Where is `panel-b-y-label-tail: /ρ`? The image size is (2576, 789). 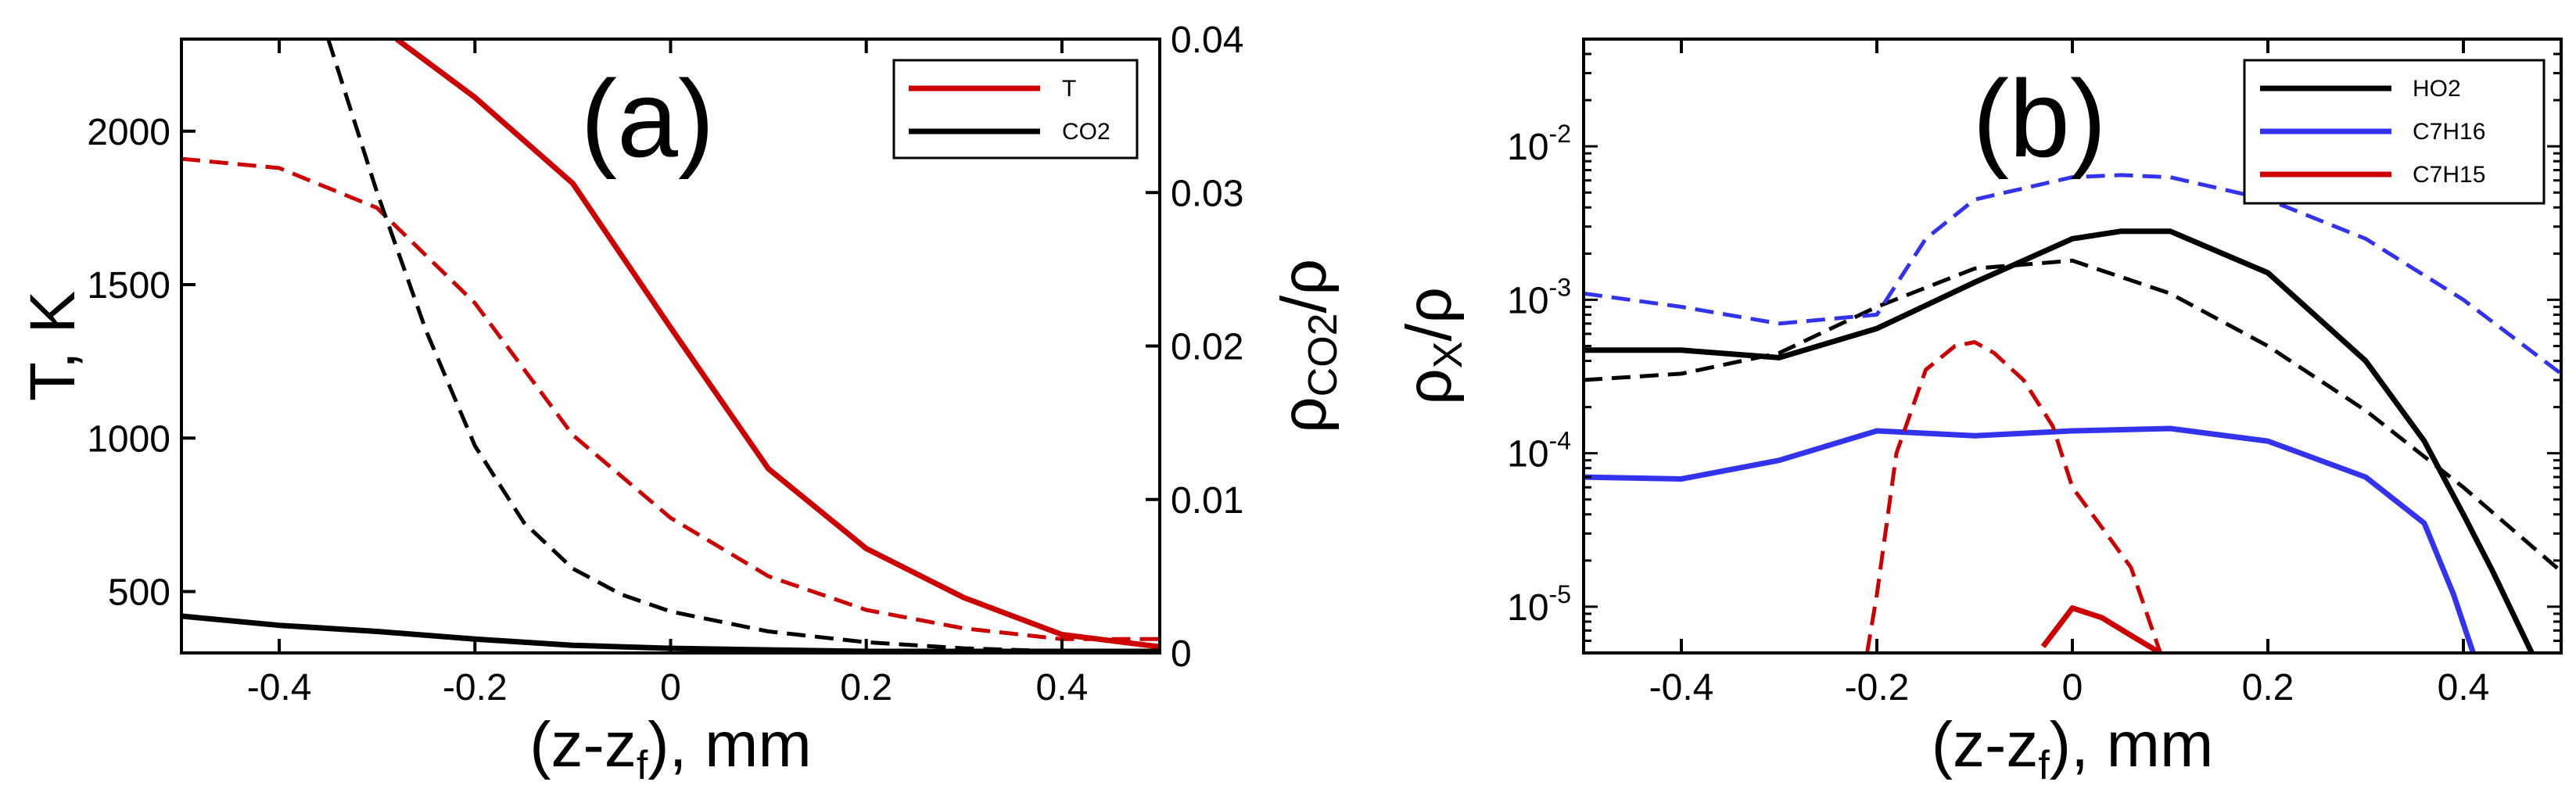 panel-b-y-label-tail: /ρ is located at coordinates (1429, 314).